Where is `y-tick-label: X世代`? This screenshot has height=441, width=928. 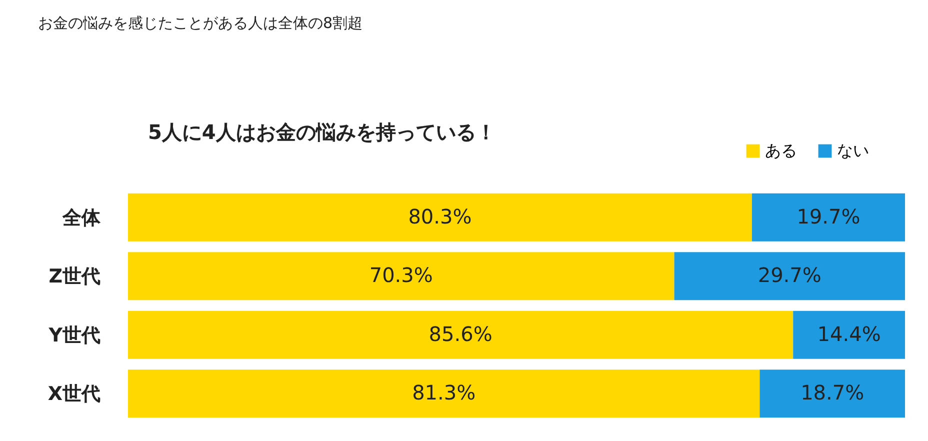
y-tick-label: X世代 is located at coordinates (74, 394).